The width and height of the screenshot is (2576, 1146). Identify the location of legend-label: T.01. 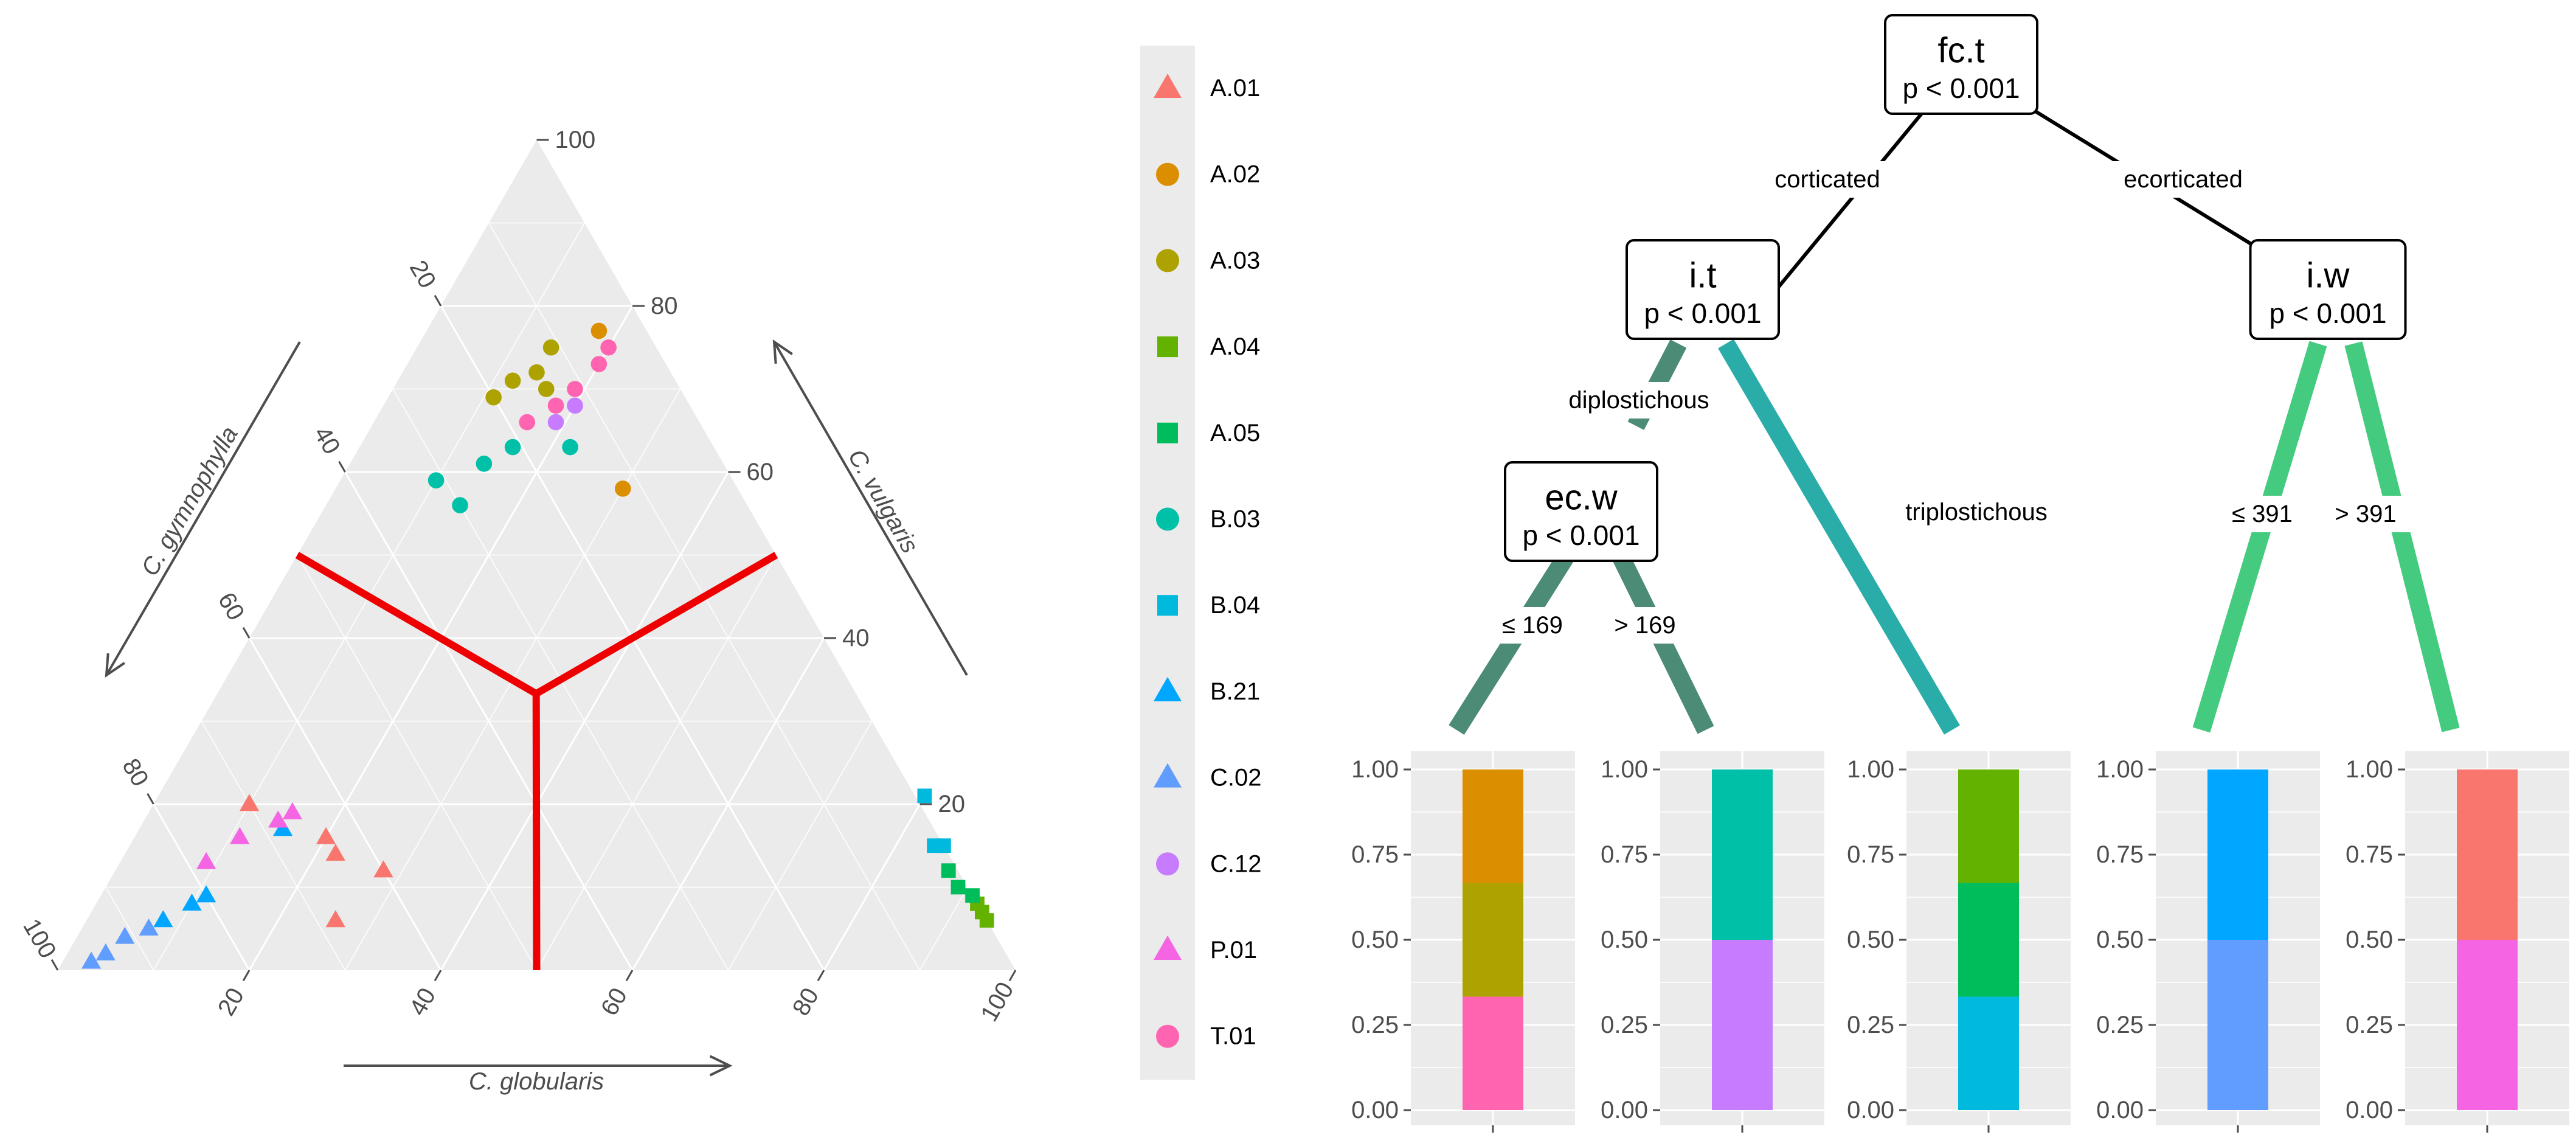
(1233, 1036).